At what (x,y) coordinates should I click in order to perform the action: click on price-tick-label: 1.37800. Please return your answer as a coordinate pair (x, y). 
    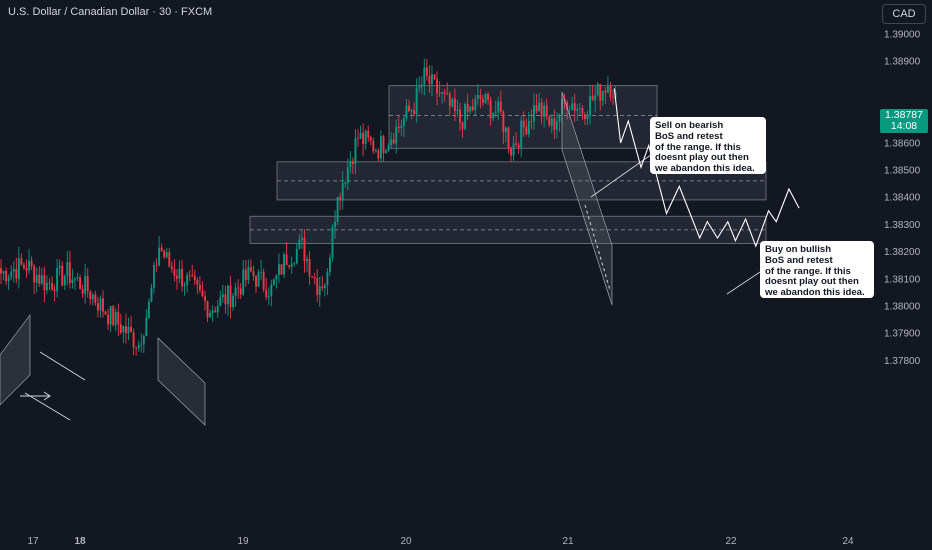
    Looking at the image, I should click on (902, 361).